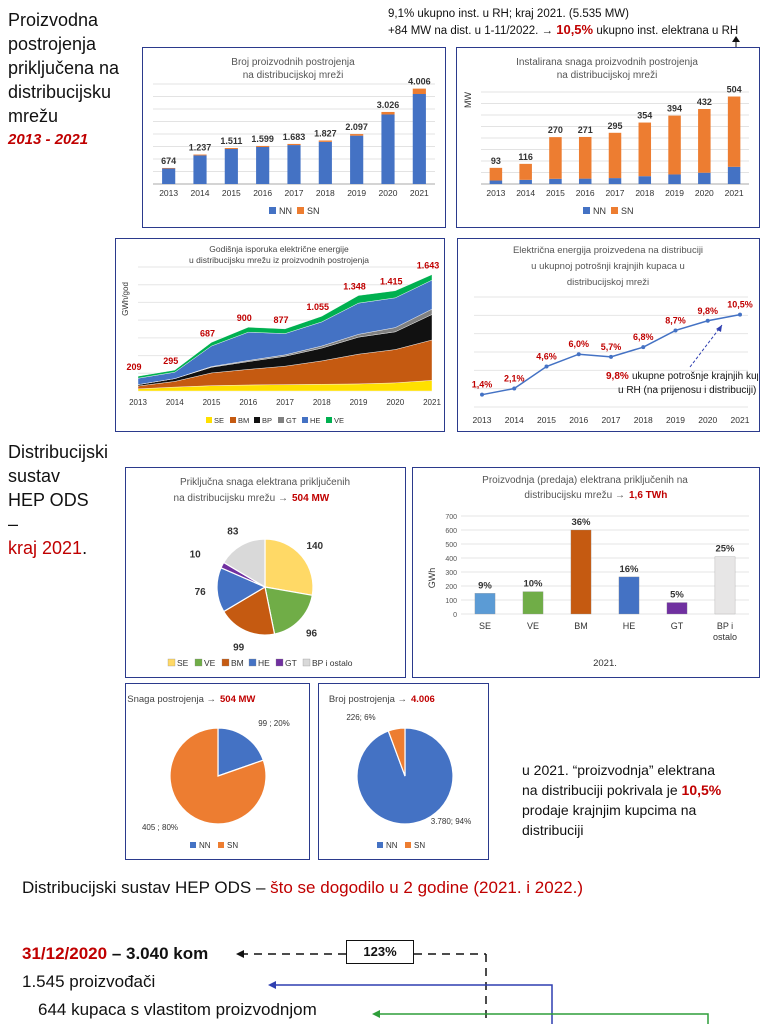  Describe the element at coordinates (740, 305) in the screenshot. I see `data-label: 10,5%` at that location.